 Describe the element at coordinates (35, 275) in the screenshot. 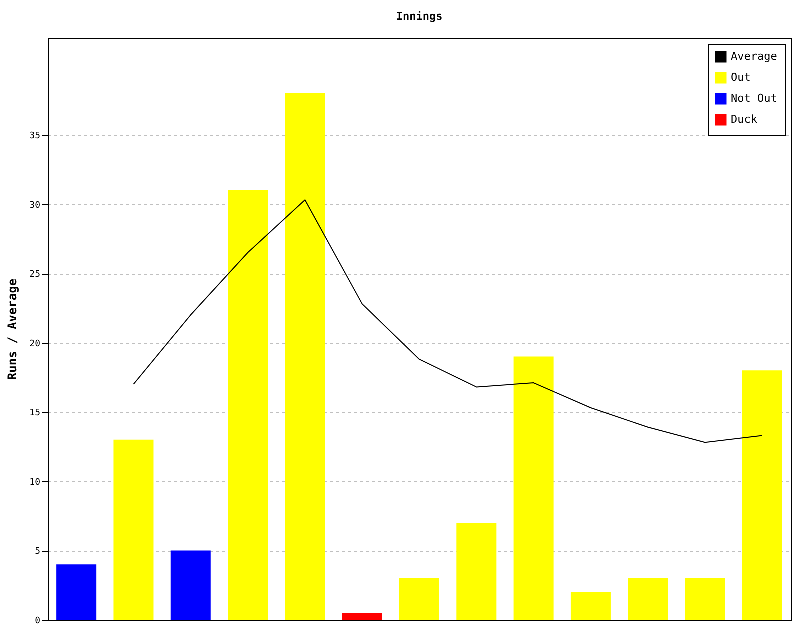

I see `y-tick-label: 25` at that location.